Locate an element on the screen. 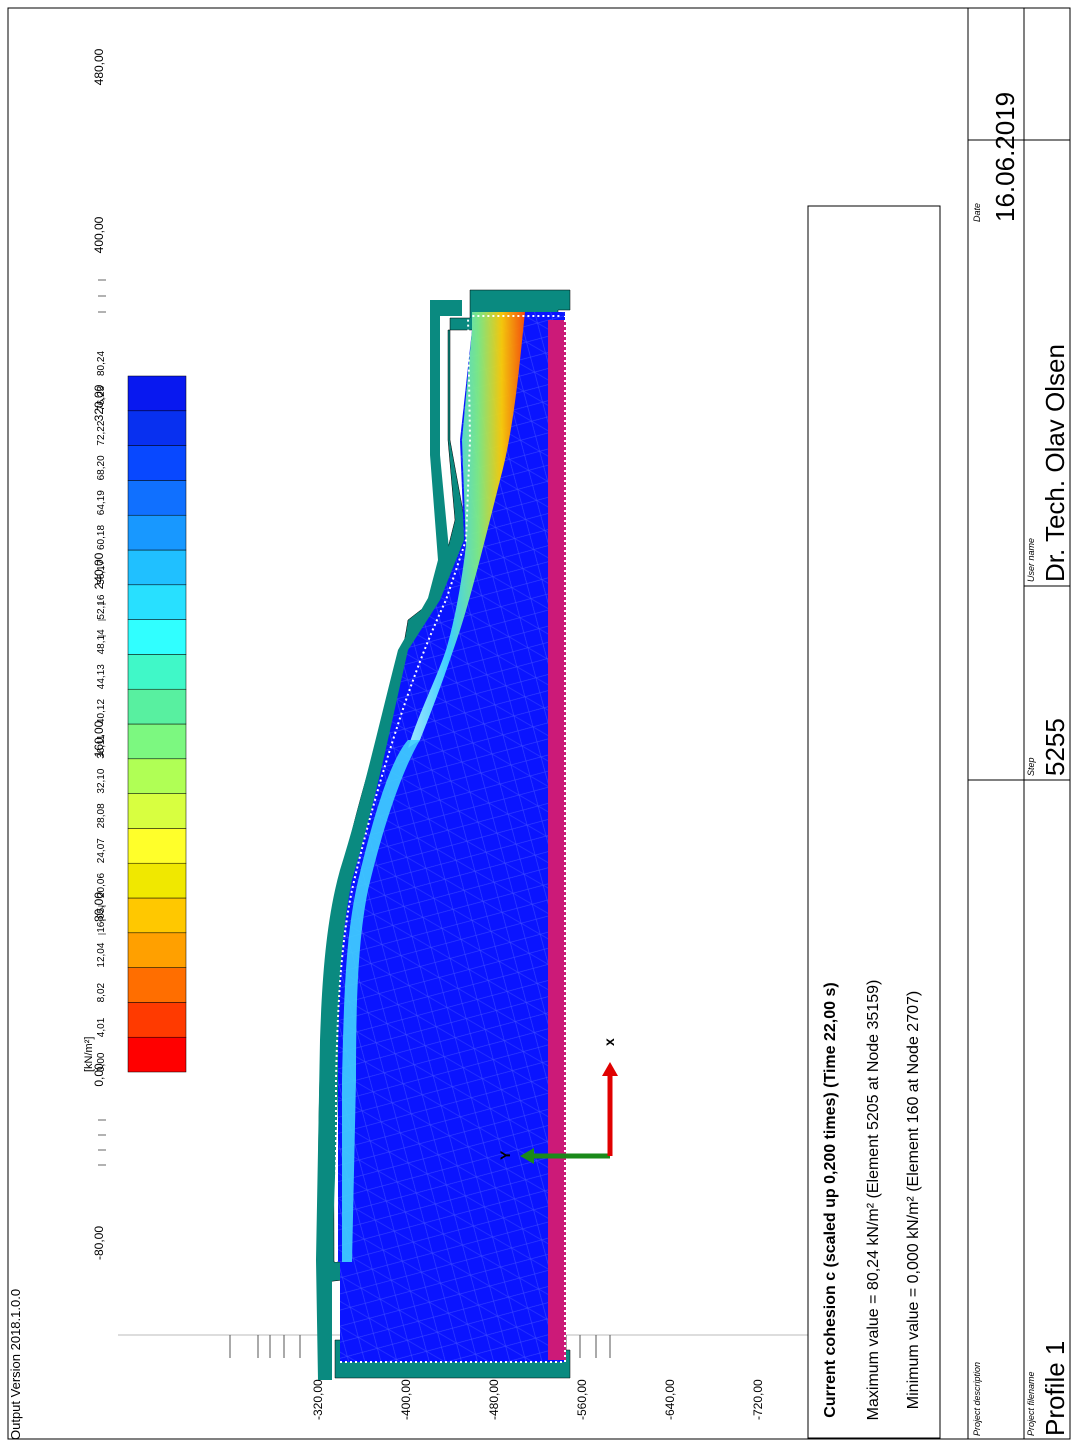  cohesion-contour-band is located at coordinates (381, 1001).